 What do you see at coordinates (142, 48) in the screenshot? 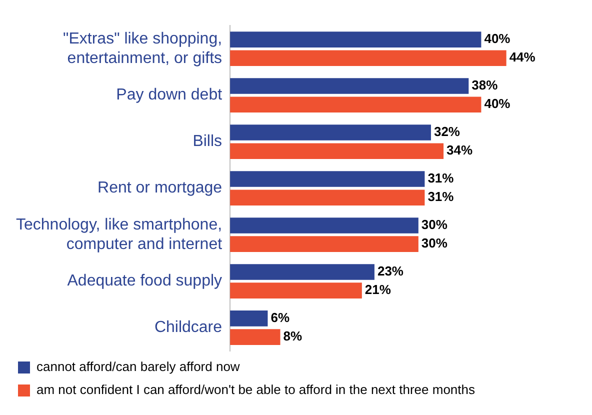
I see `y-tick-label: "Extras" like shopping, entertainment, or gifts` at bounding box center [142, 48].